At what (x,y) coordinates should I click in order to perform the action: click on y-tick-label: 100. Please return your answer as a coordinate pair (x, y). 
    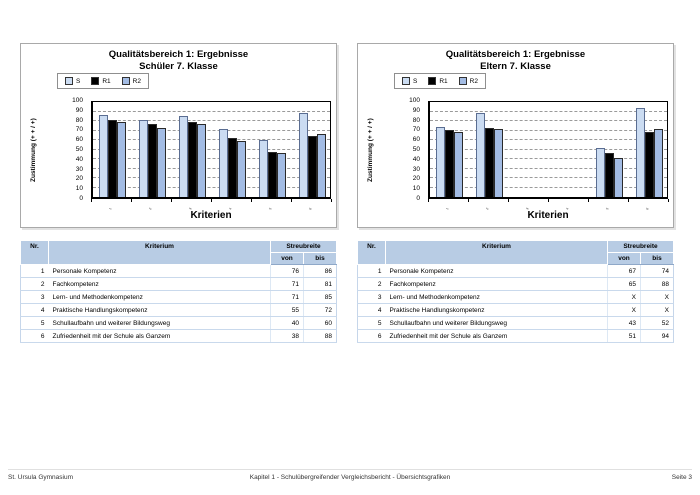
    Looking at the image, I should click on (414, 100).